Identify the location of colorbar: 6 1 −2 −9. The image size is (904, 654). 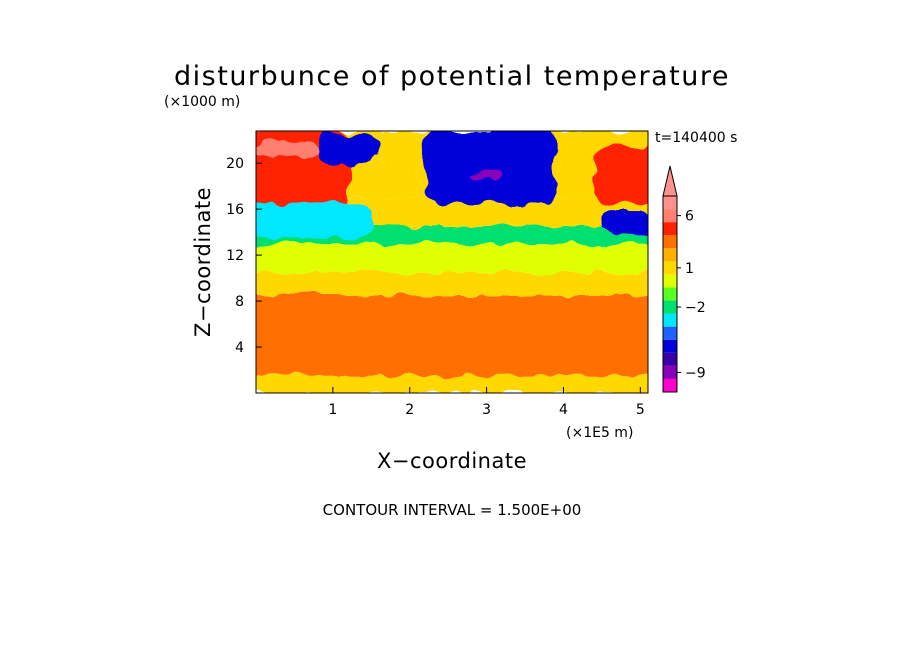
(684, 279).